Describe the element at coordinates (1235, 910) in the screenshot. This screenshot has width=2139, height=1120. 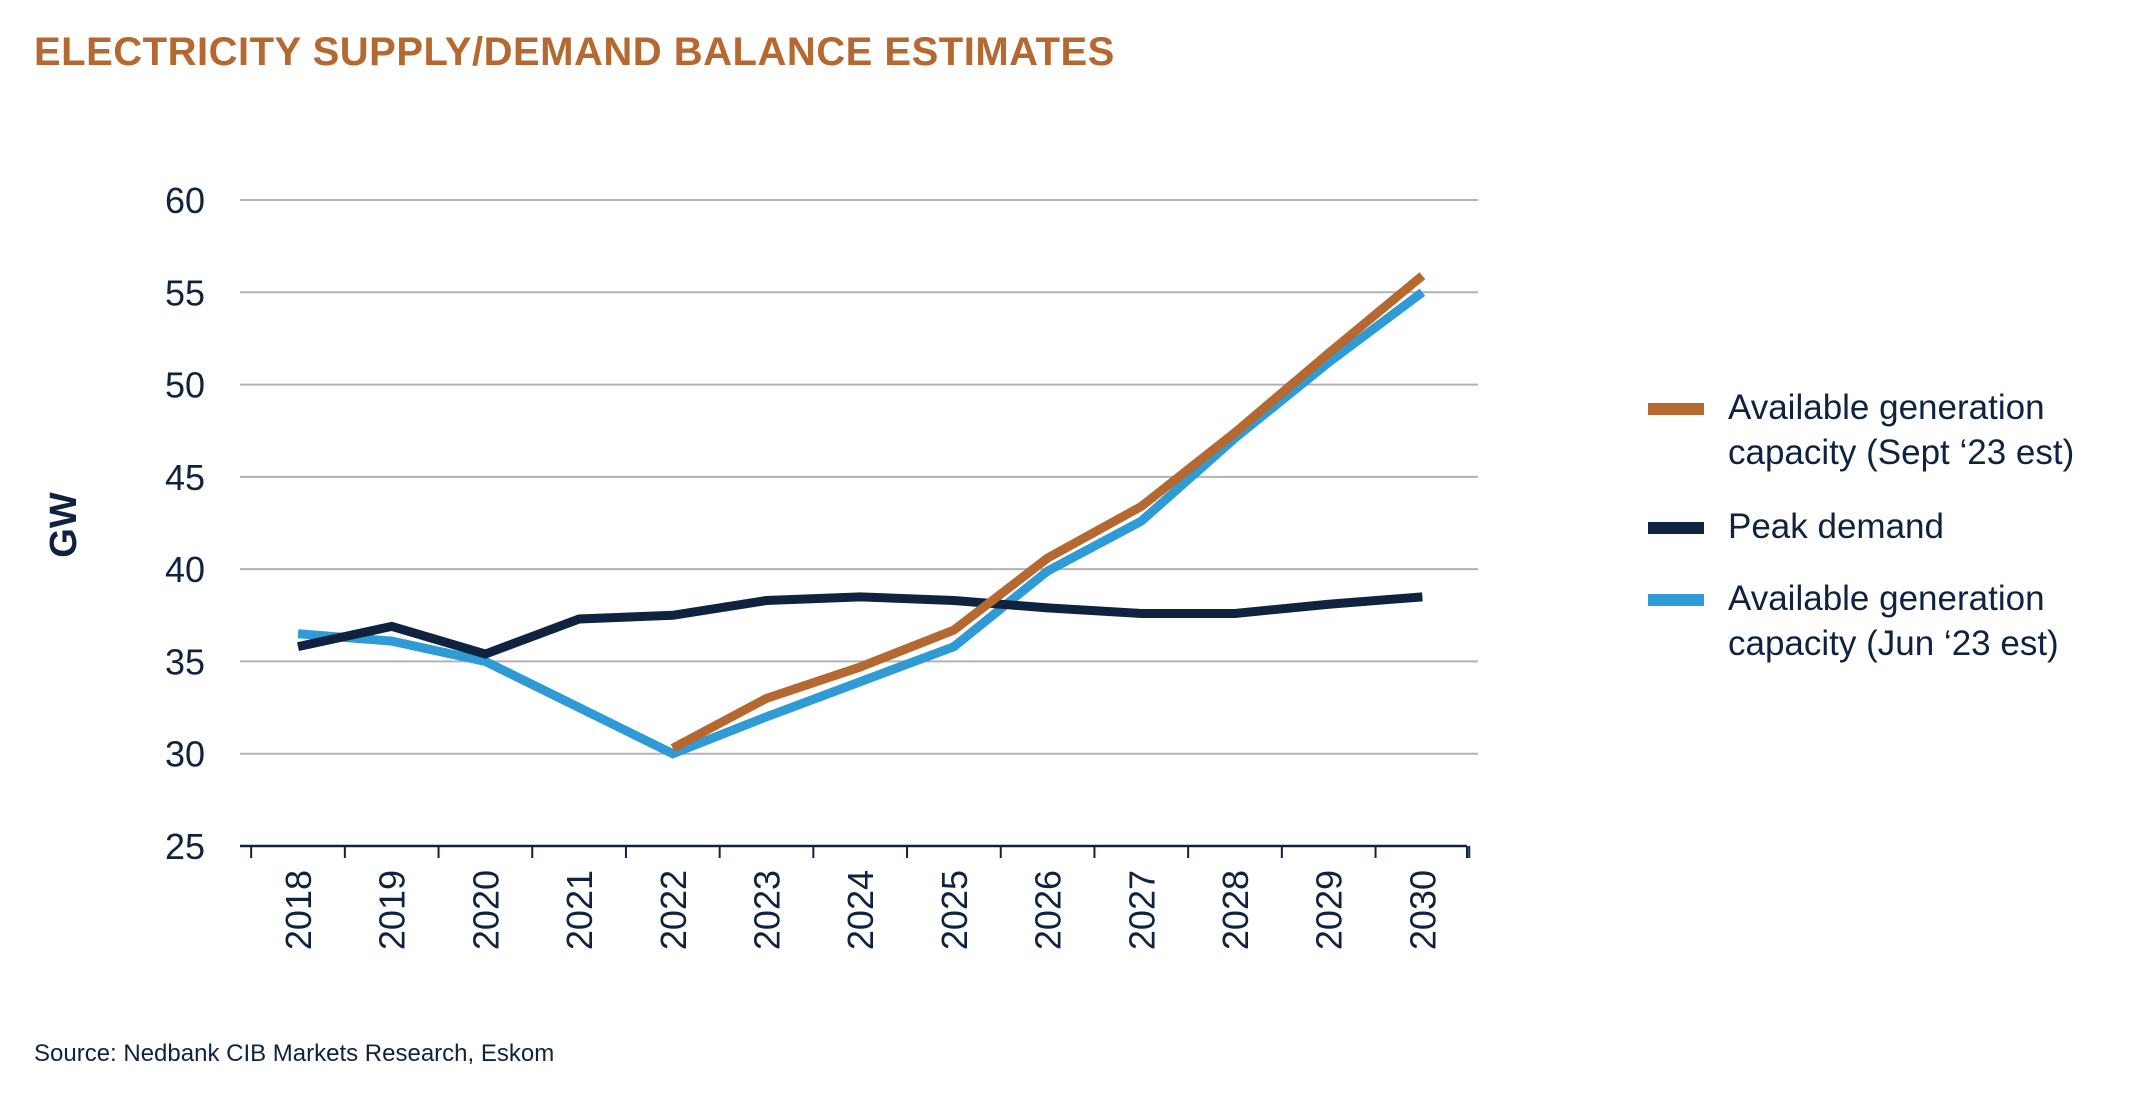
I see `x-tick-label: 2028` at that location.